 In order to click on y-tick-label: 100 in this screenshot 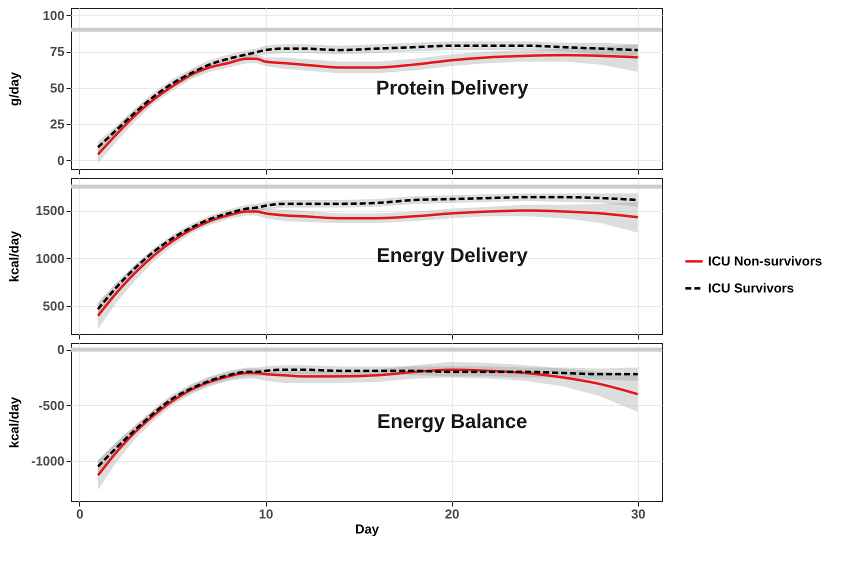, I will do `click(53, 15)`.